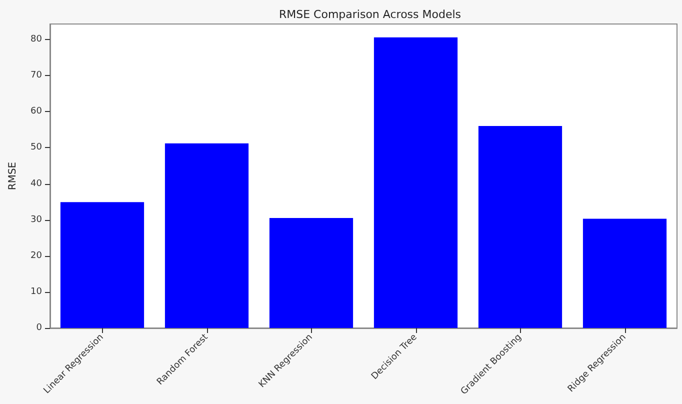 This screenshot has width=682, height=404. I want to click on chart-title: RMSE Comparison Across Models, so click(370, 14).